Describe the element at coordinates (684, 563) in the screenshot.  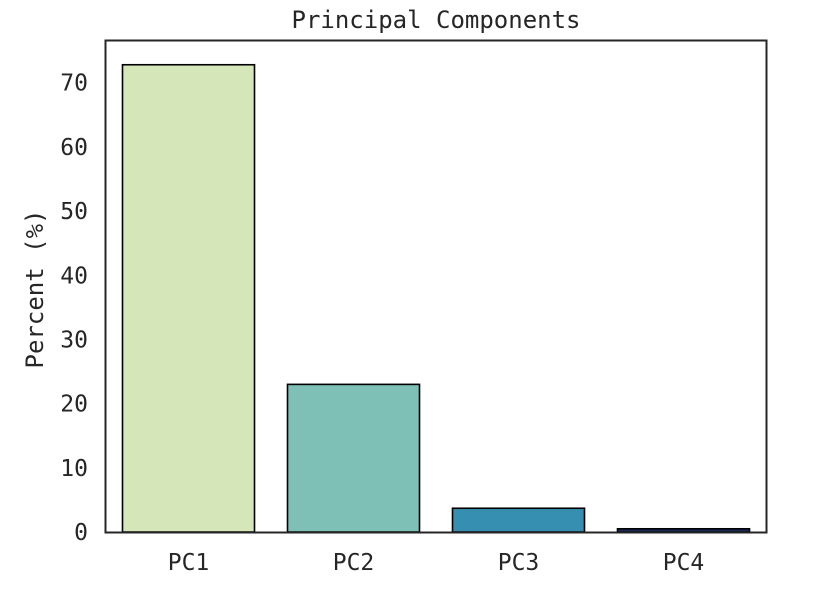
I see `x-tick-label-pc4: PC4` at that location.